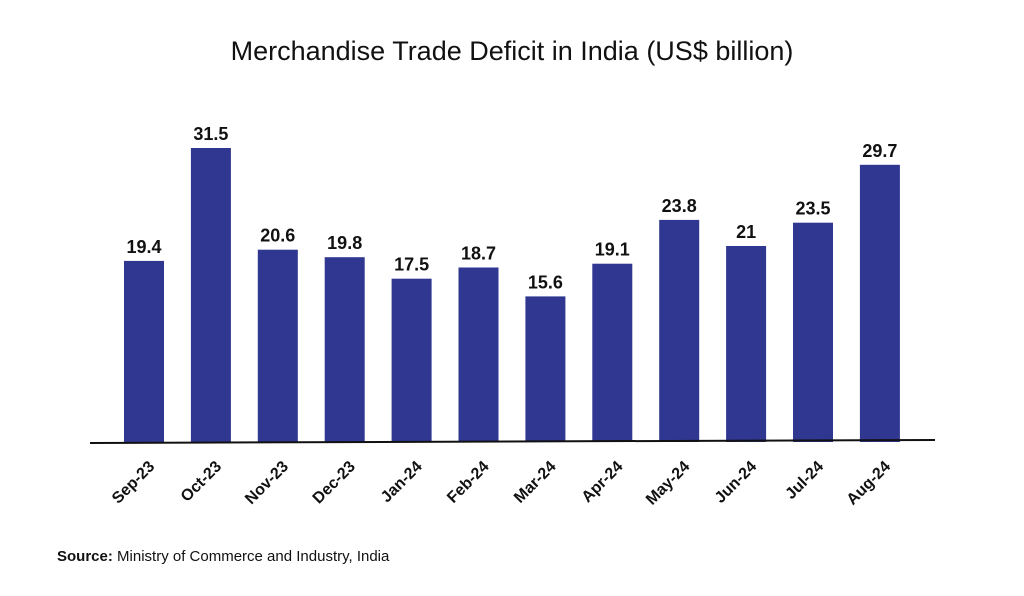 This screenshot has width=1024, height=596. I want to click on value-label: 20.6, so click(277, 236).